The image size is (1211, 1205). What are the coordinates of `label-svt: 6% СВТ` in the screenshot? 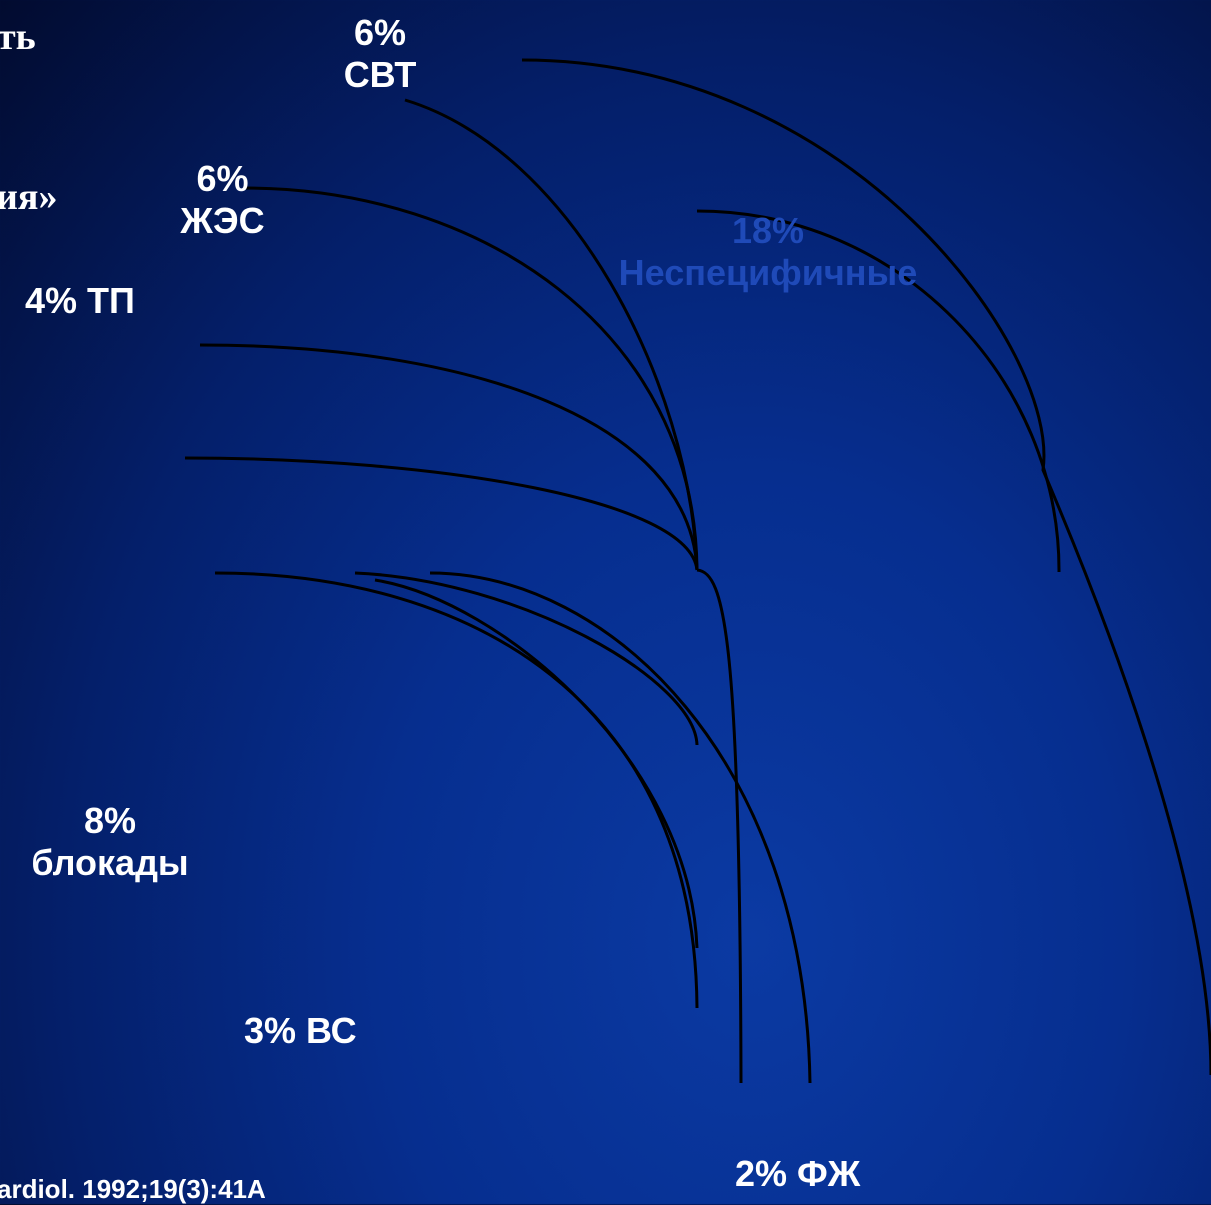 It's located at (380, 54).